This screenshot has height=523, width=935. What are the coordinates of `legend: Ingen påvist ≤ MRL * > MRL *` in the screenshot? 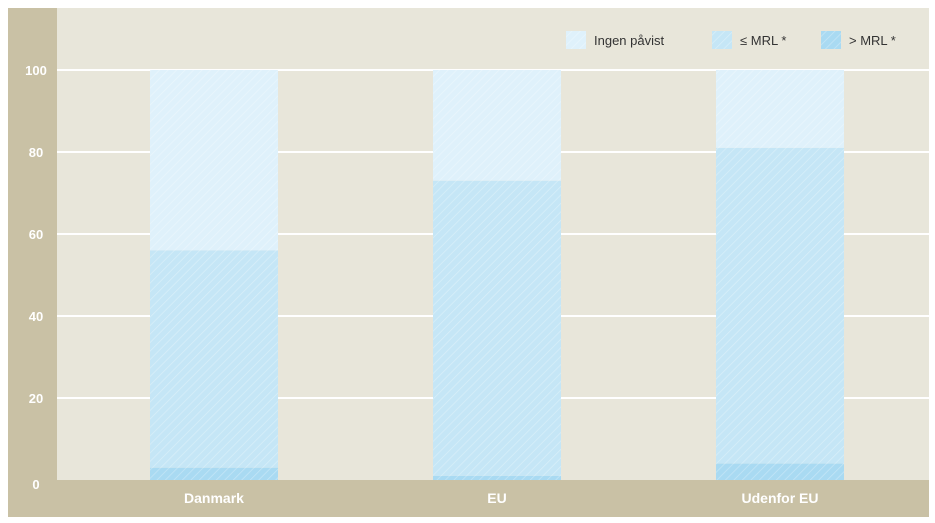 It's located at (731, 40).